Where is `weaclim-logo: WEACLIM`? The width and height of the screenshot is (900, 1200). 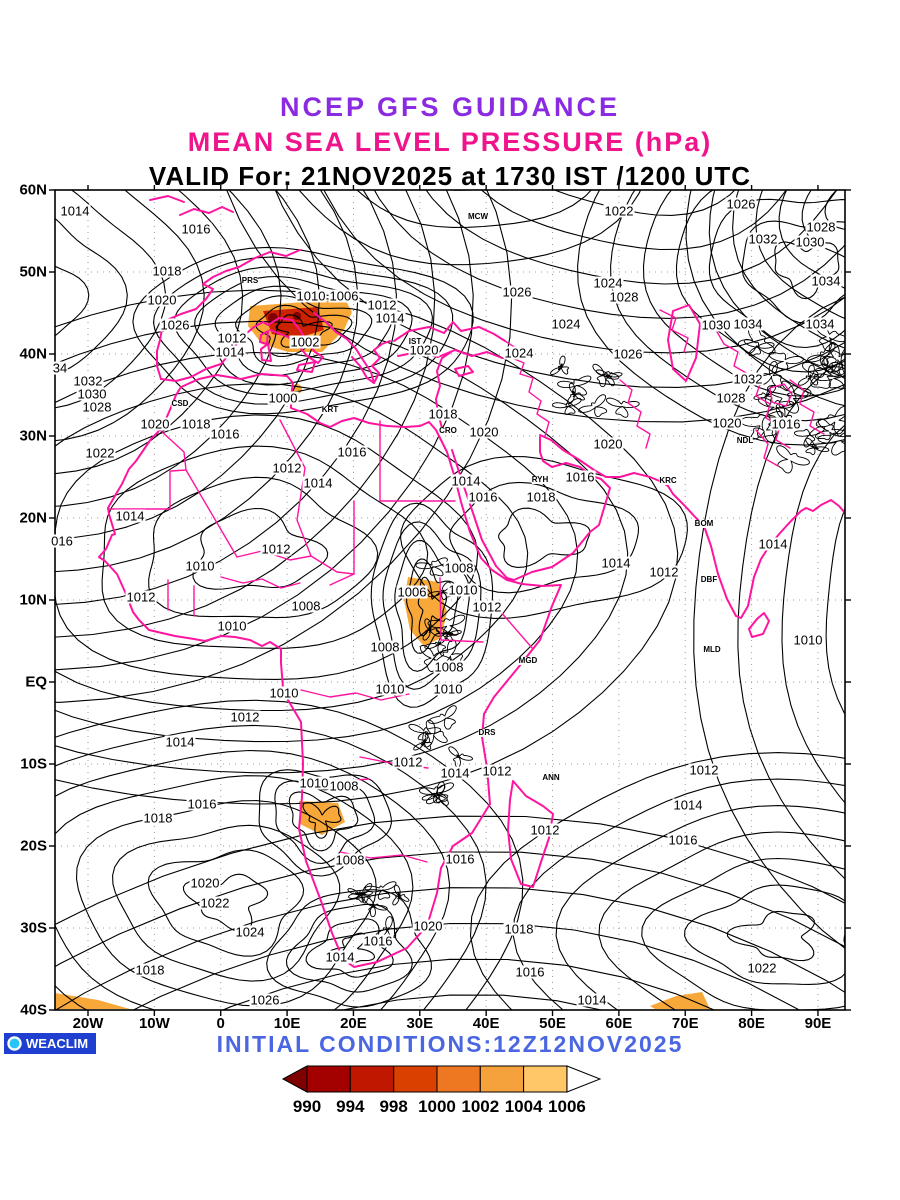 weaclim-logo: WEACLIM is located at coordinates (50, 1043).